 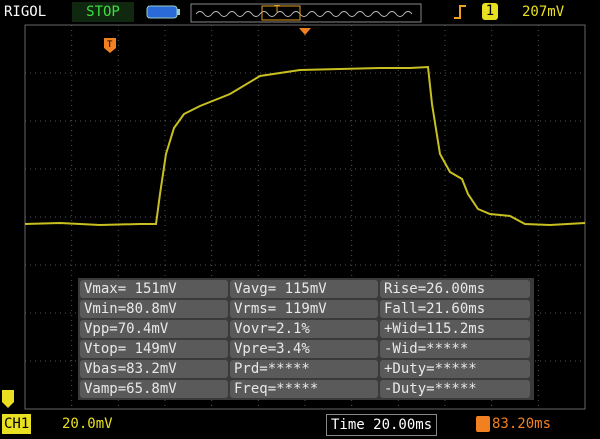 What do you see at coordinates (382, 425) in the screenshot?
I see `timebase: Time 20.00ms` at bounding box center [382, 425].